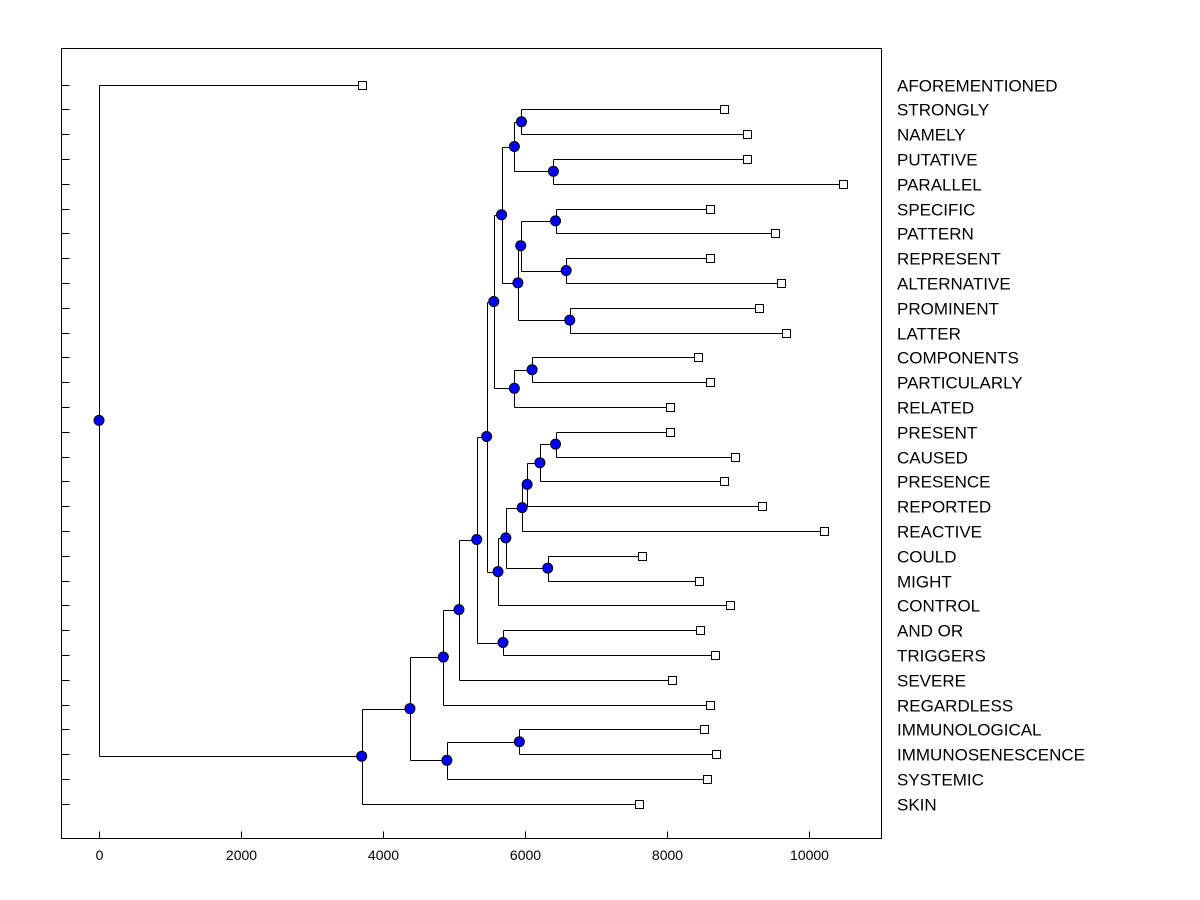  What do you see at coordinates (383, 855) in the screenshot?
I see `x-tick-label: 4000` at bounding box center [383, 855].